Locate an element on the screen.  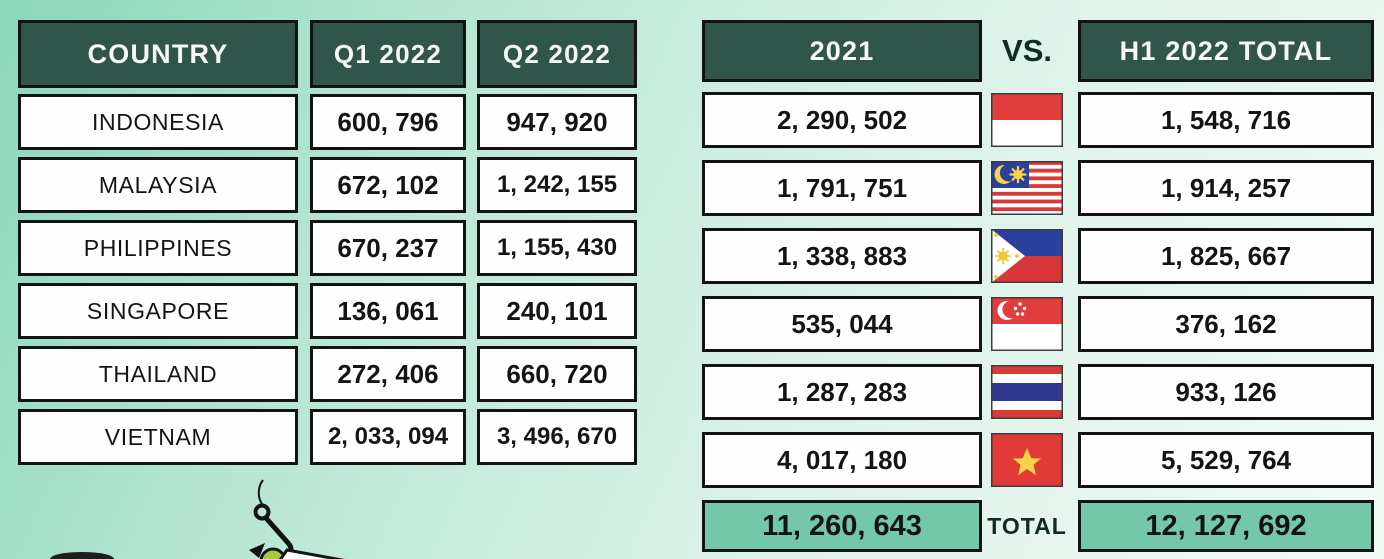
indonesia-flag-icon is located at coordinates (1027, 120).